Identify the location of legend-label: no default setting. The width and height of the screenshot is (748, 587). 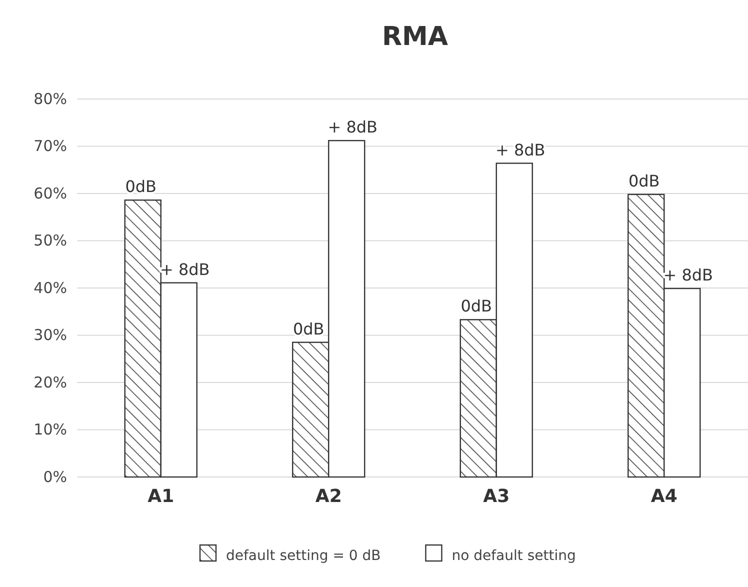
(514, 556).